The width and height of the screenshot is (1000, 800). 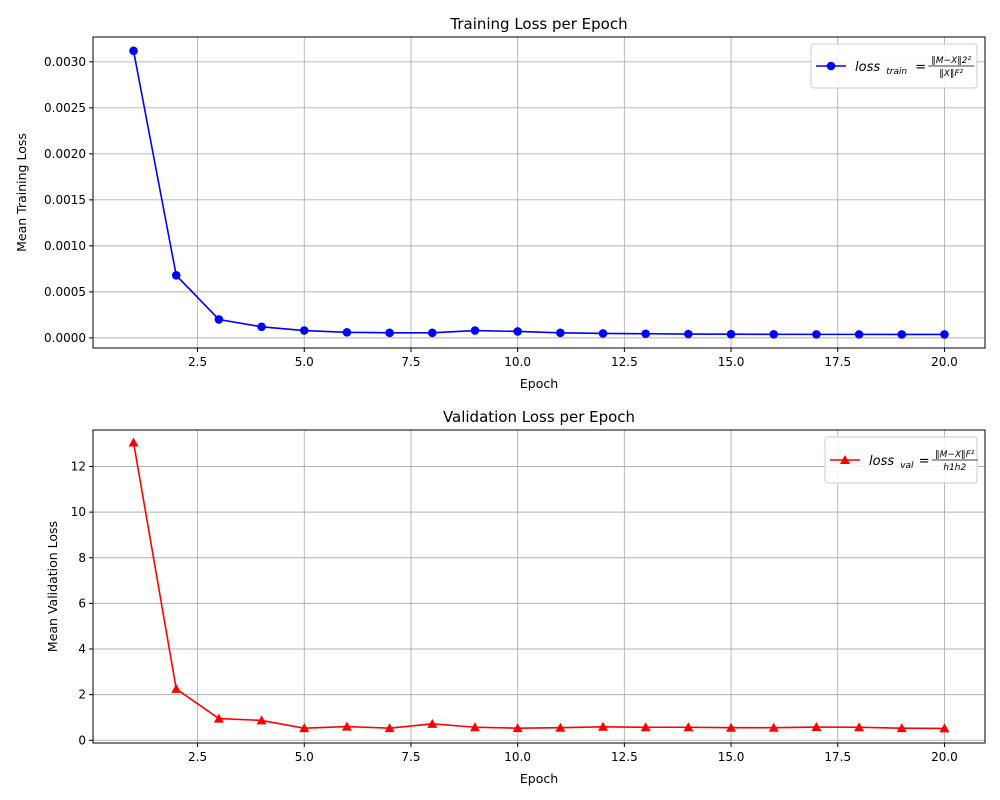 I want to click on legend-numerator: ‖M−X‖2², so click(x=951, y=61).